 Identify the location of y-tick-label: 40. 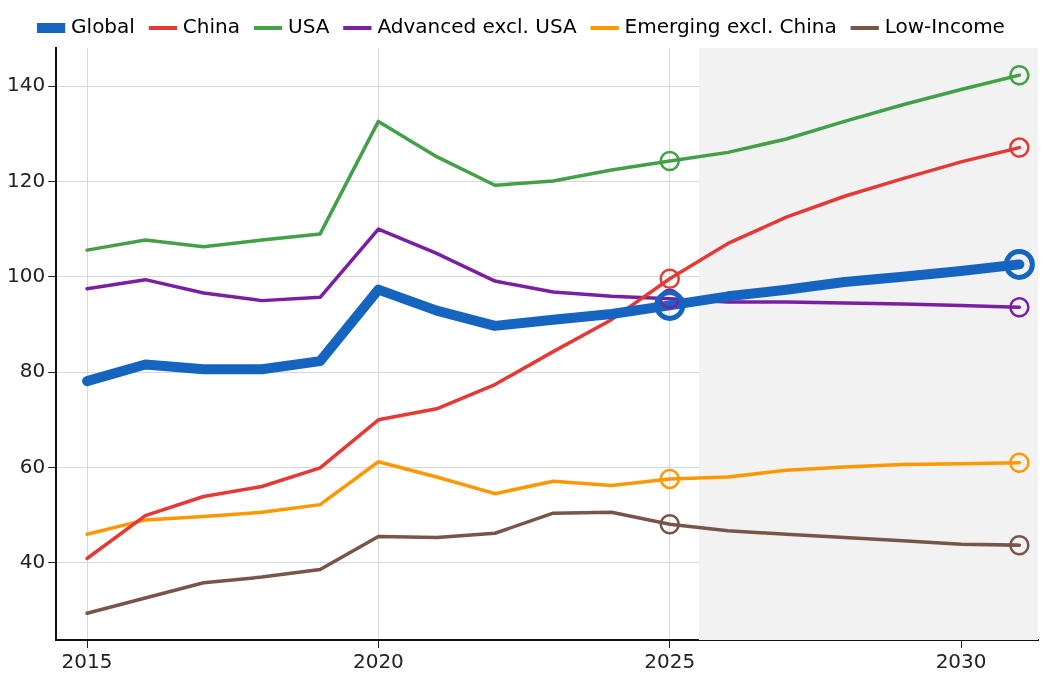
(32, 560).